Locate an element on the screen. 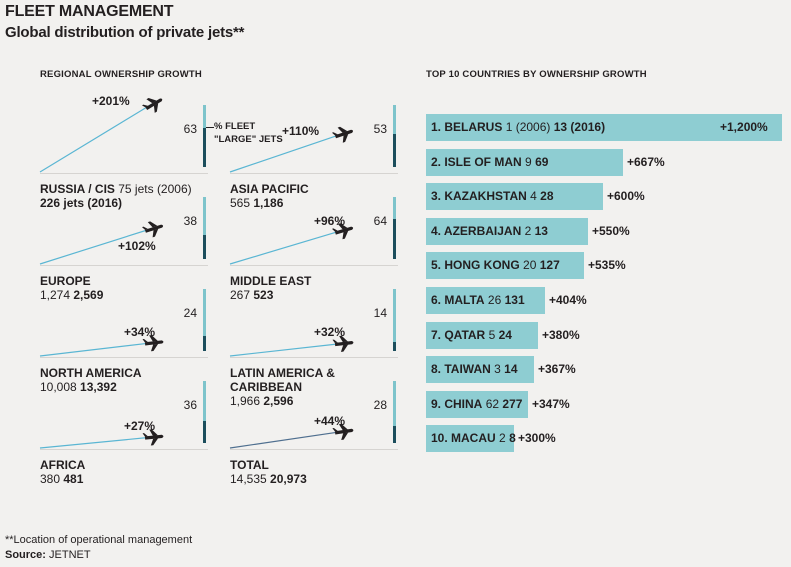 The width and height of the screenshot is (791, 567). jets-2016: 481 is located at coordinates (73, 479).